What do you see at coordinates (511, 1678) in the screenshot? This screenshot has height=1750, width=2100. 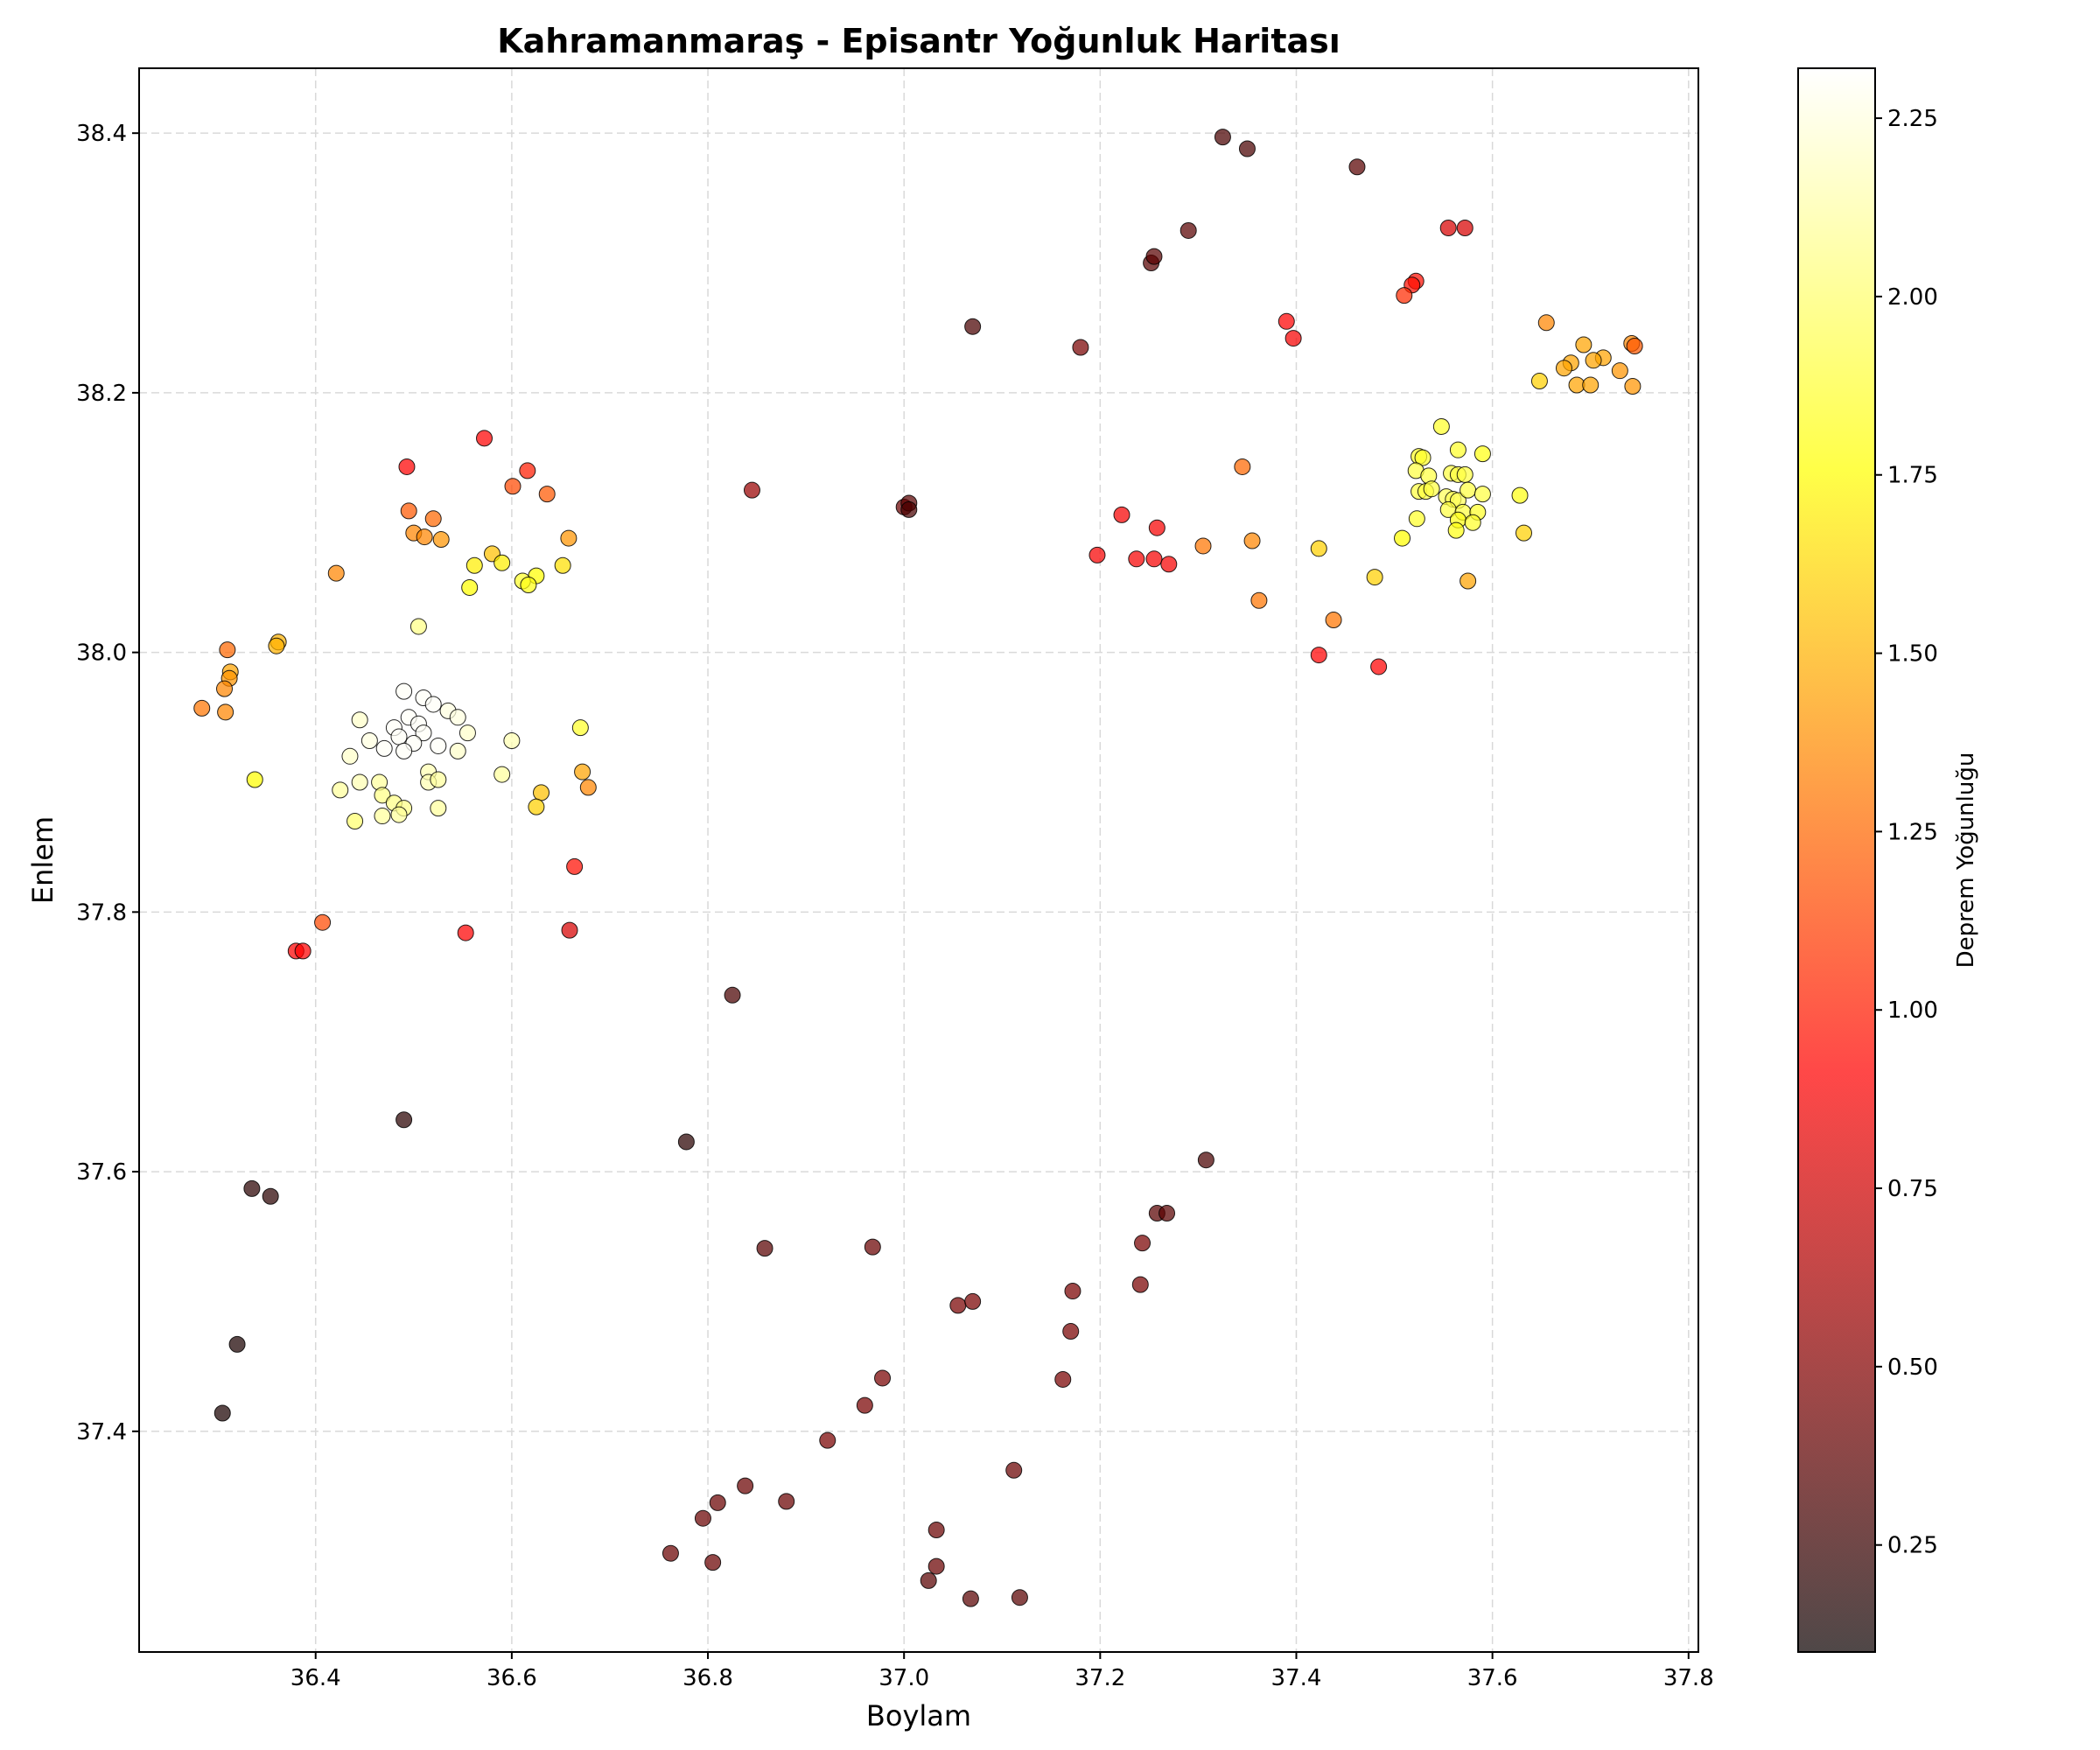 I see `x-tick-label: 36.6` at bounding box center [511, 1678].